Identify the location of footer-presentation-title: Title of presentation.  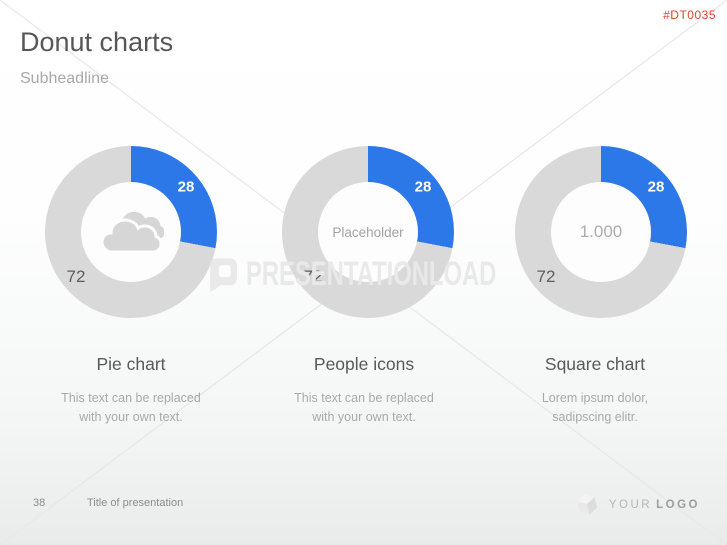
(135, 503).